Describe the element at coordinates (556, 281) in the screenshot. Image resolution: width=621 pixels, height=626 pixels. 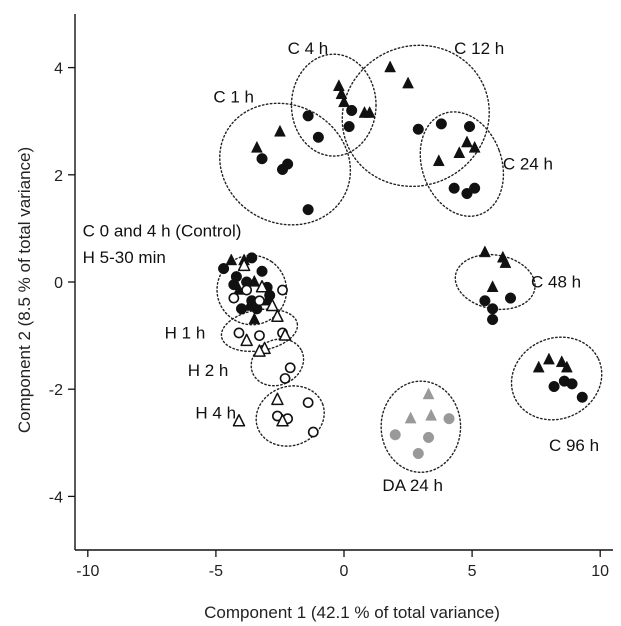
I see `group-label: C 48 h` at that location.